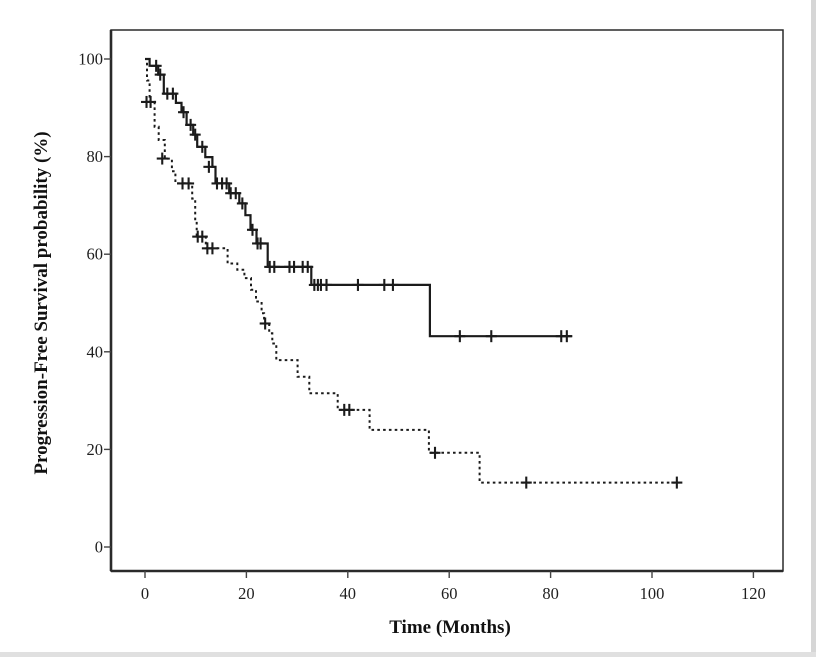  What do you see at coordinates (95, 449) in the screenshot?
I see `y-tick-label: 20` at bounding box center [95, 449].